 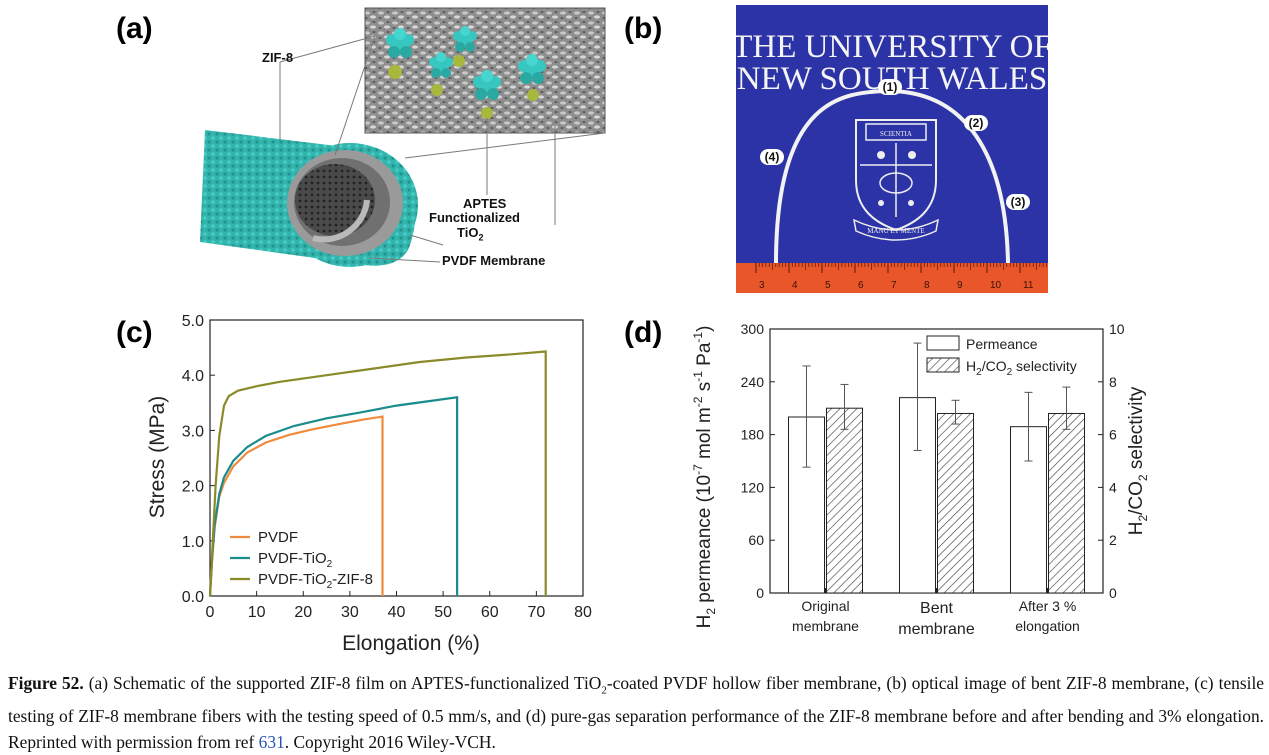 I want to click on d-left-axis-label: H2 permeance (10-7 mol m-2 s-1 Pa-1), so click(x=704, y=477).